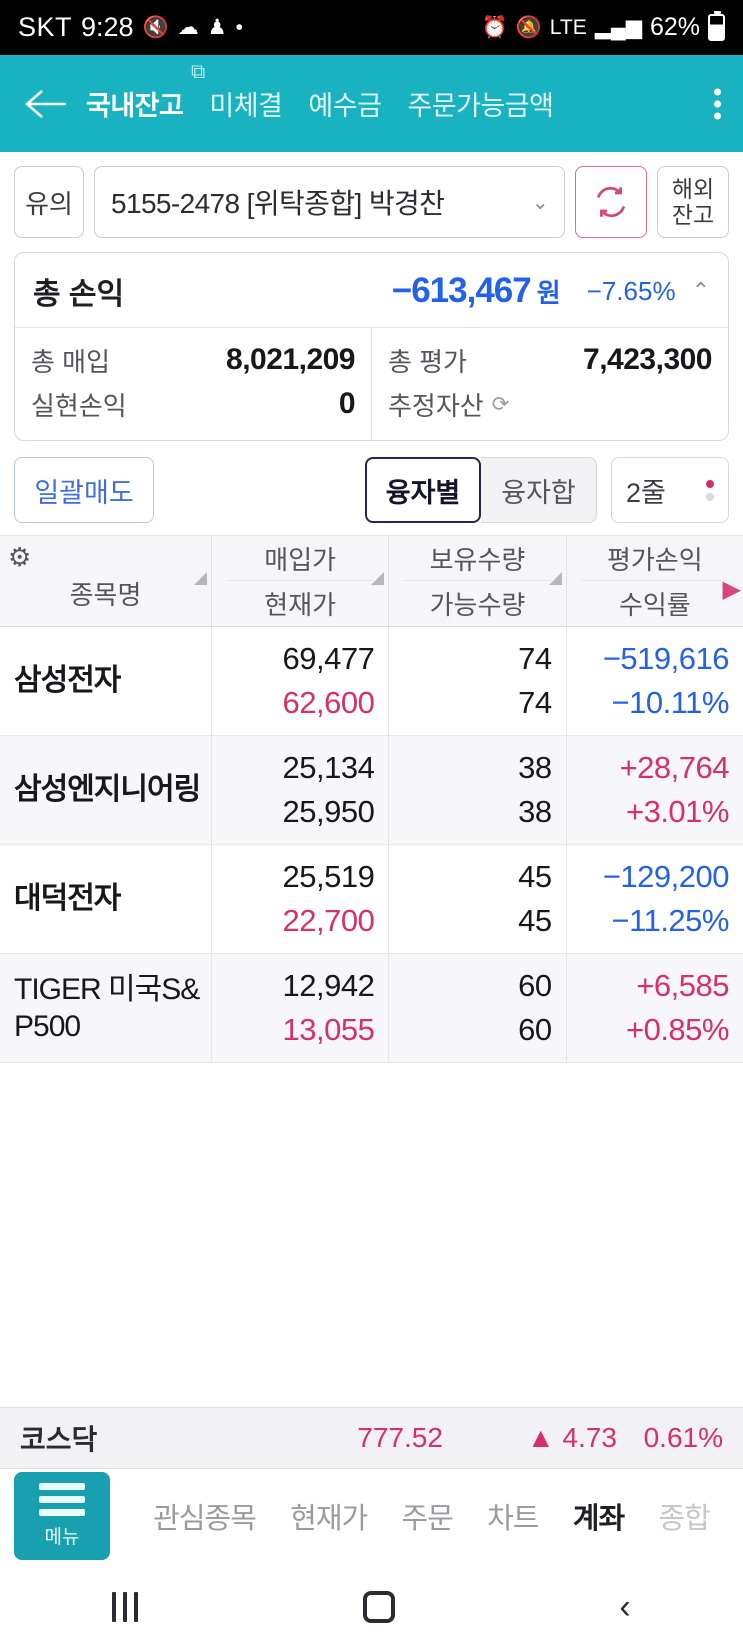 The width and height of the screenshot is (743, 1651). I want to click on row-pl-cell: +6,585 +0.85%, so click(654, 1008).